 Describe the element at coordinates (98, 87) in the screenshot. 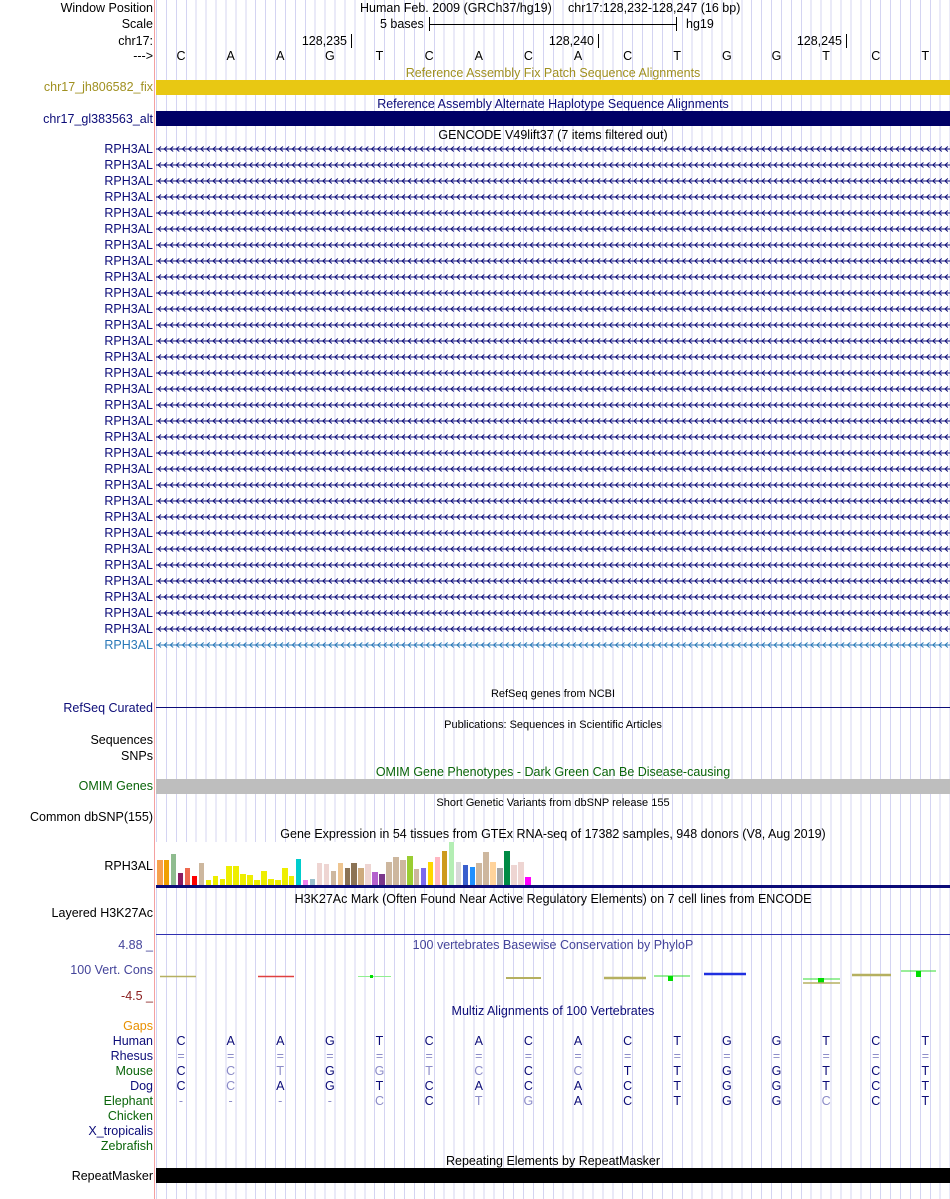

I see `fix-track-label: chr17_jh806582_fix` at that location.